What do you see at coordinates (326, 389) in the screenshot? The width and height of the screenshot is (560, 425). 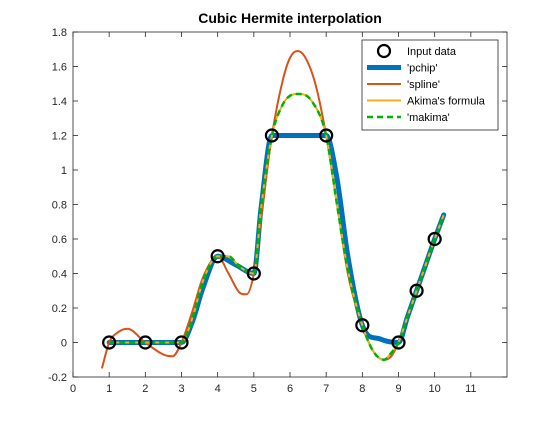 I see `x-tick-label: 7` at bounding box center [326, 389].